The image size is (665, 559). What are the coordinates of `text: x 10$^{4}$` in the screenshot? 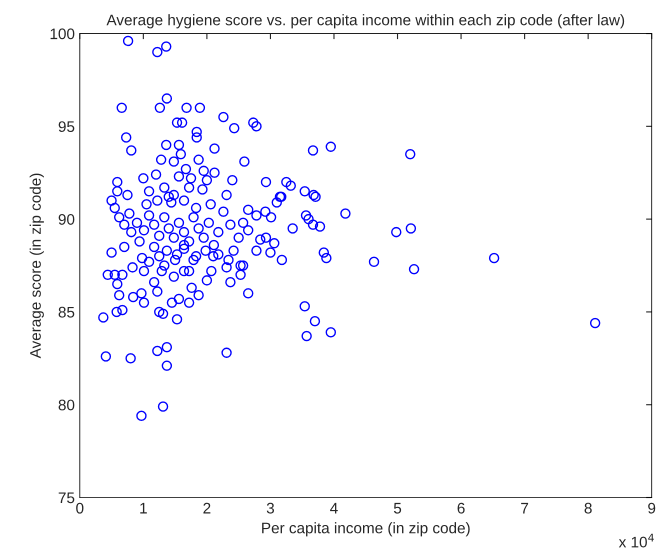 It's located at (636, 541).